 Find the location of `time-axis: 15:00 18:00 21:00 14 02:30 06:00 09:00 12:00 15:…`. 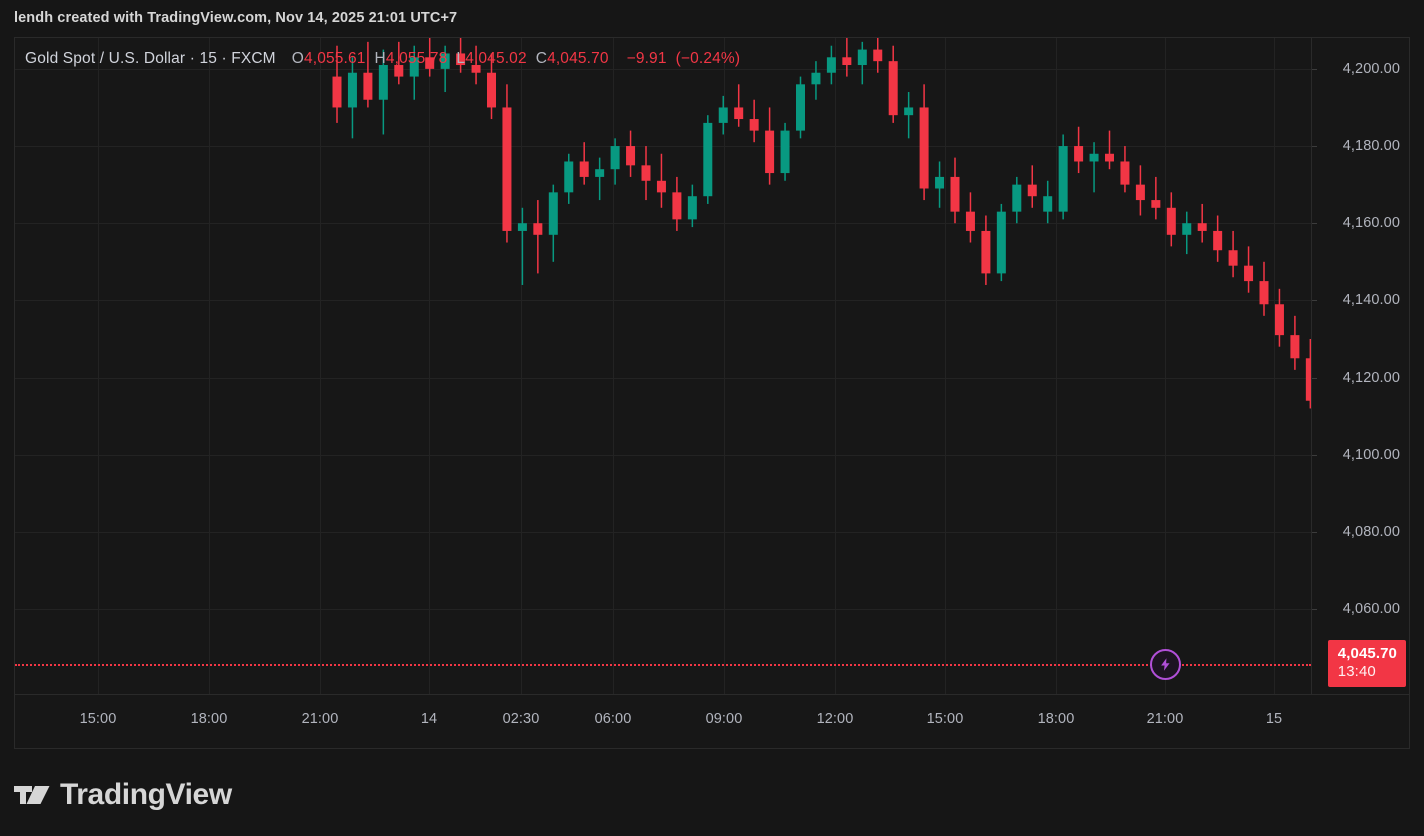

time-axis: 15:00 18:00 21:00 14 02:30 06:00 09:00 12:00 15:… is located at coordinates (712, 721).